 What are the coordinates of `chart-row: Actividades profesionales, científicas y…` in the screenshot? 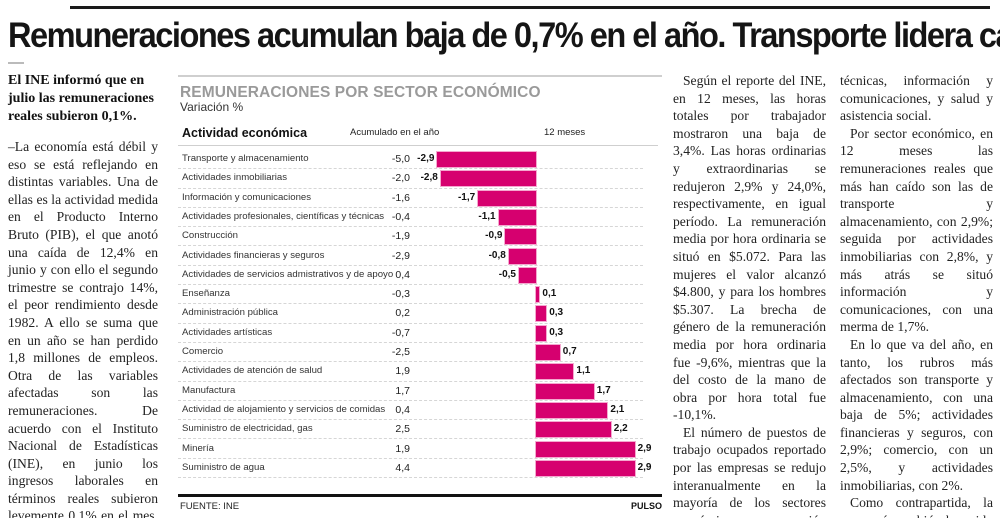 It's located at (410, 218).